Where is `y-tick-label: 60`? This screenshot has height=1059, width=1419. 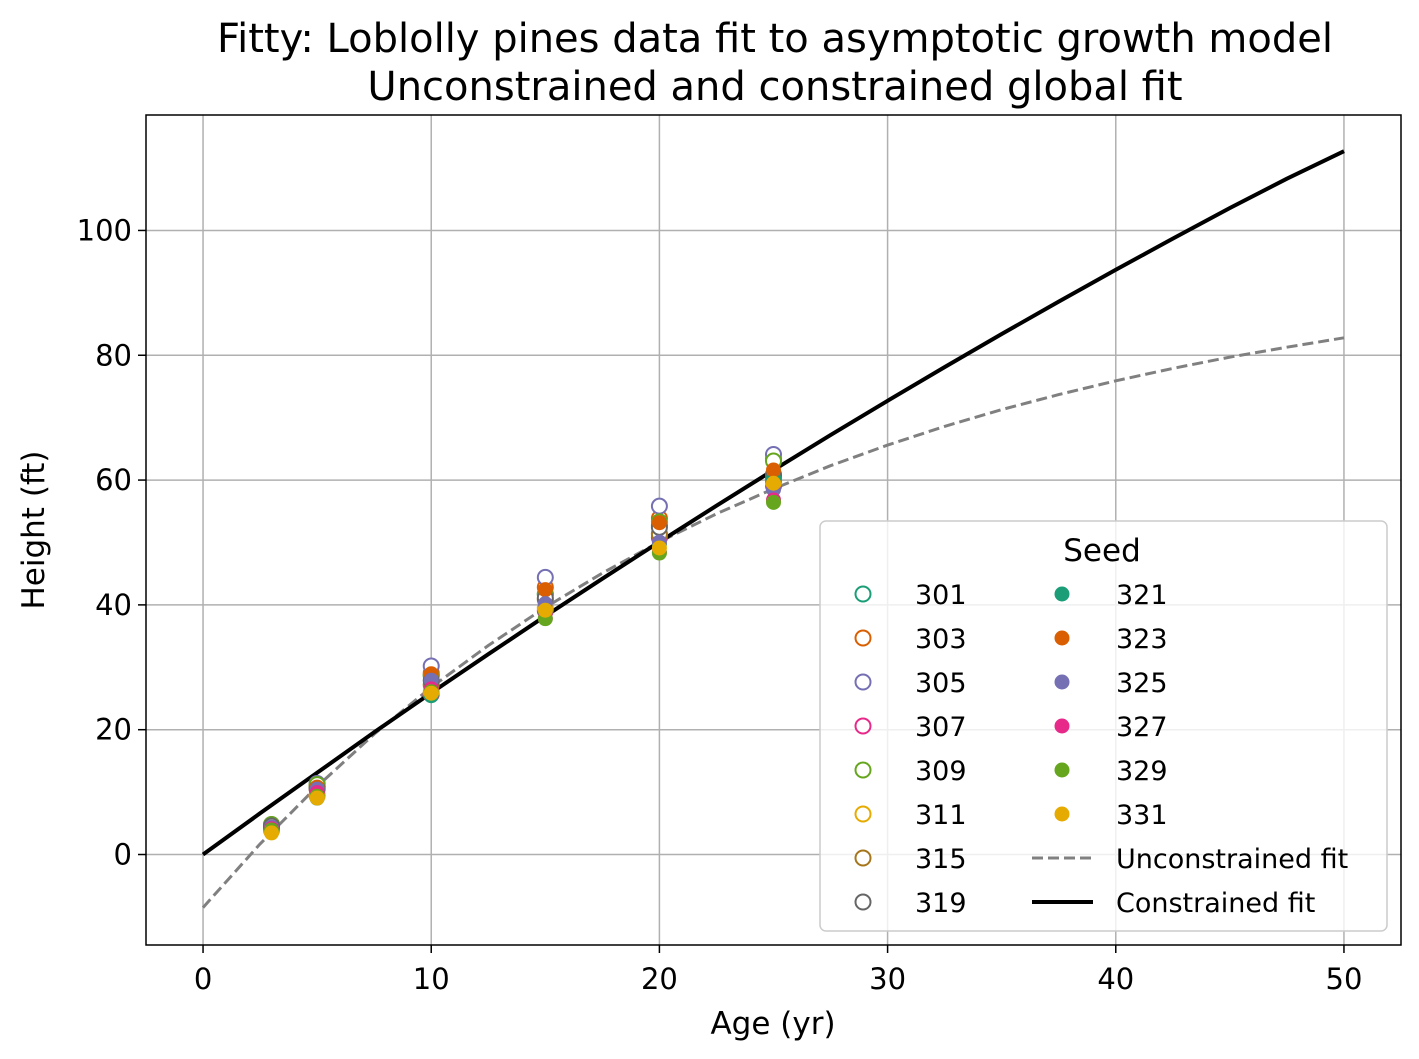 y-tick-label: 60 is located at coordinates (113, 480).